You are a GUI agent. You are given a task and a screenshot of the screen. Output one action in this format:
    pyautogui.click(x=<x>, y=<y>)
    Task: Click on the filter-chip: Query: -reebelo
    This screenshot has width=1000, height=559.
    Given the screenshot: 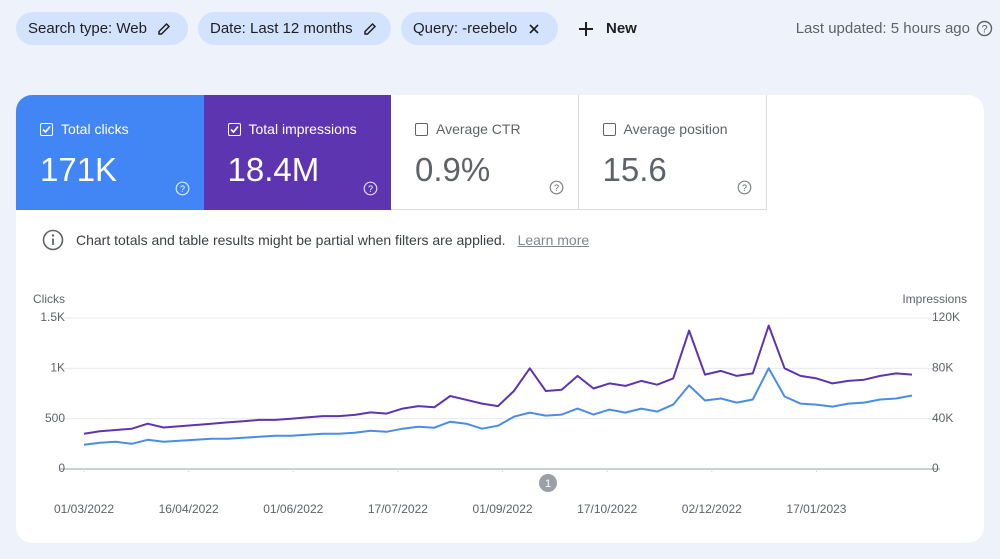 What is the action you would take?
    pyautogui.click(x=479, y=28)
    